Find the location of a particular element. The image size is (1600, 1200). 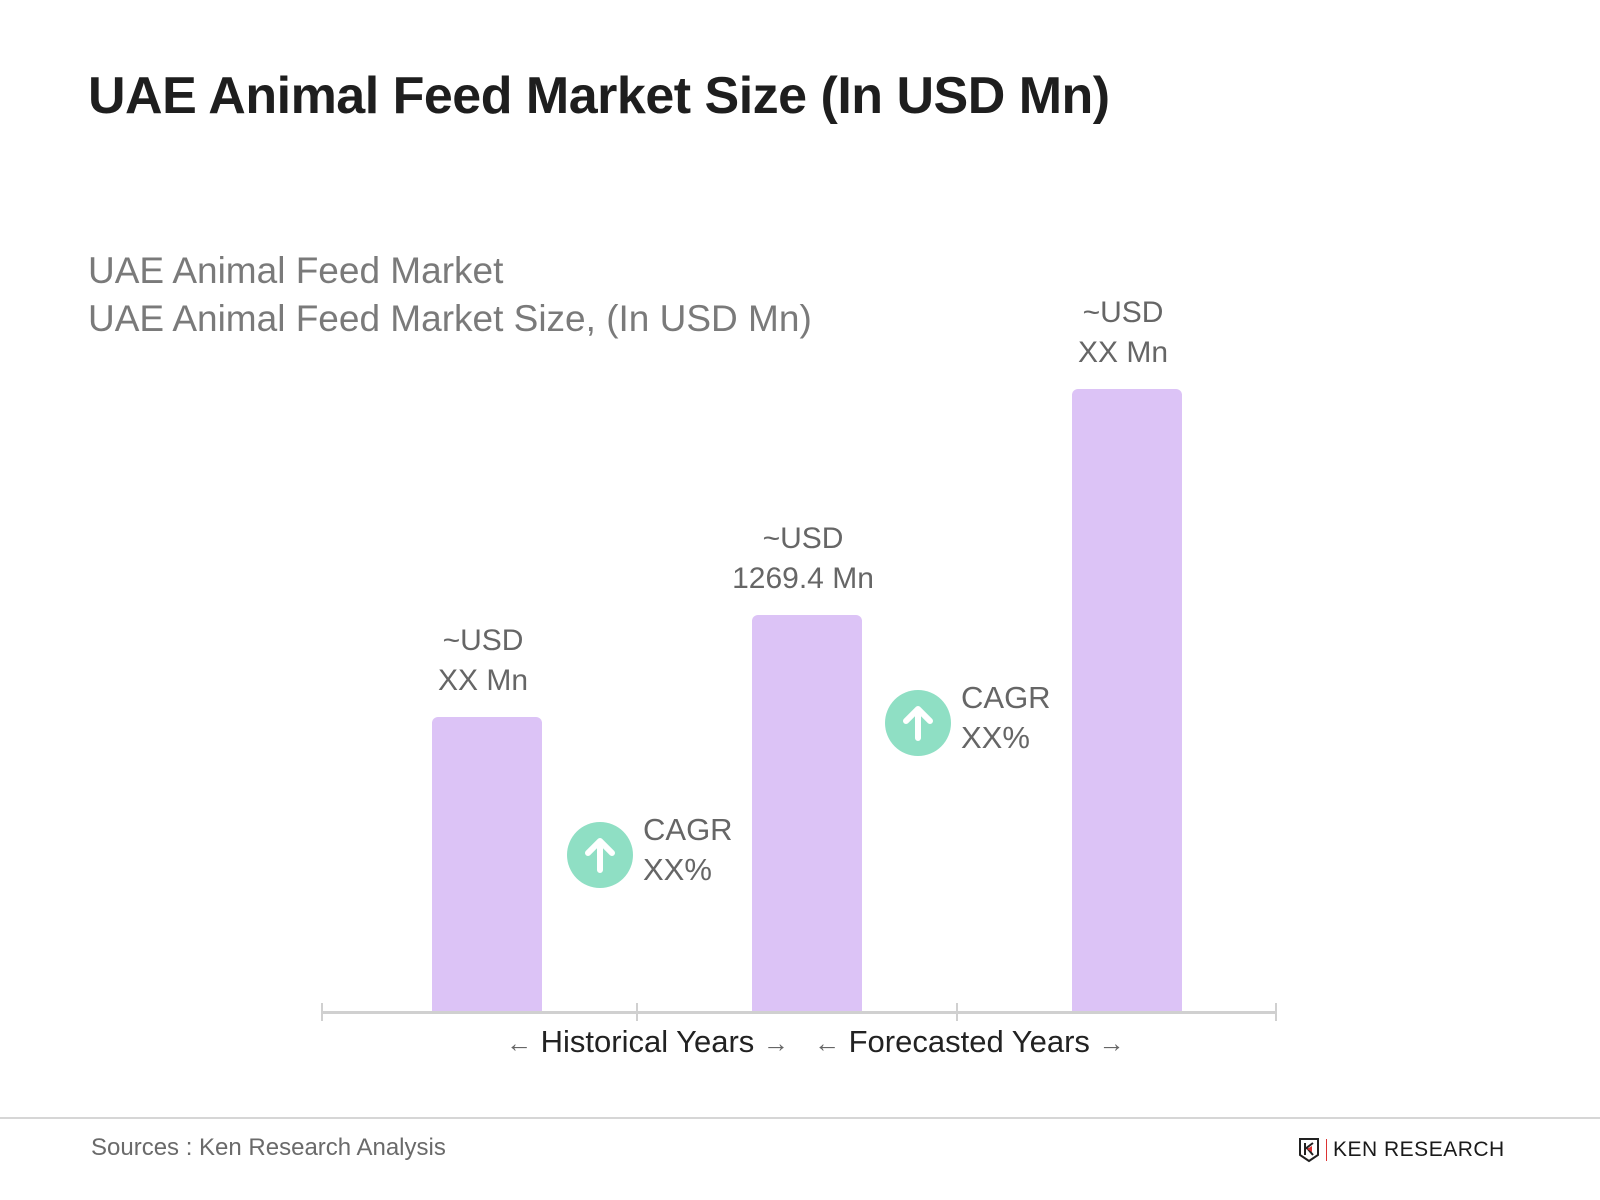

logo-shield-icon is located at coordinates (1309, 1150).